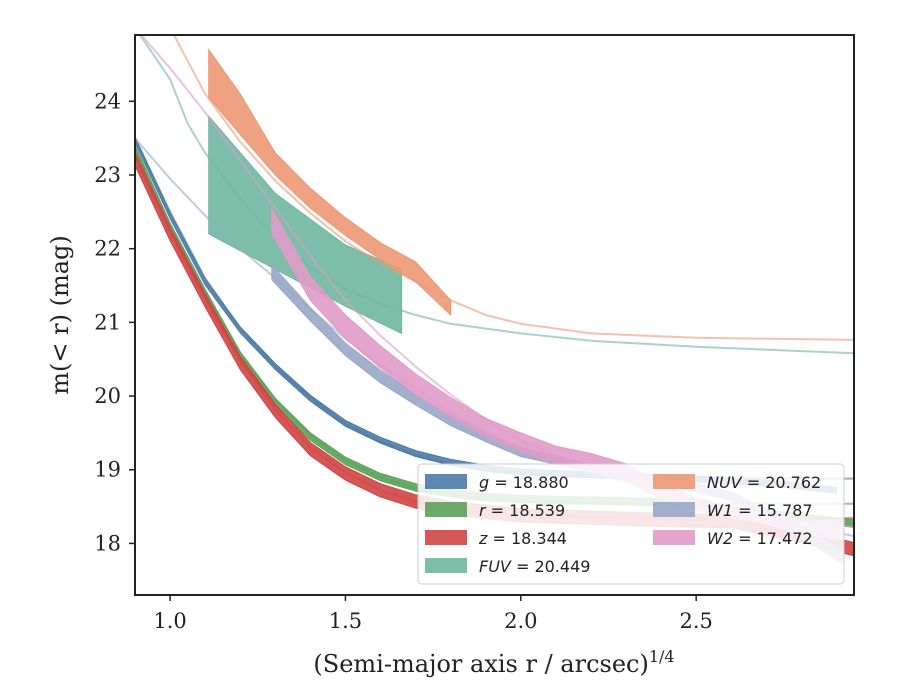 The width and height of the screenshot is (900, 700). Describe the element at coordinates (773, 538) in the screenshot. I see `legend-value-w2: = 17.472` at that location.